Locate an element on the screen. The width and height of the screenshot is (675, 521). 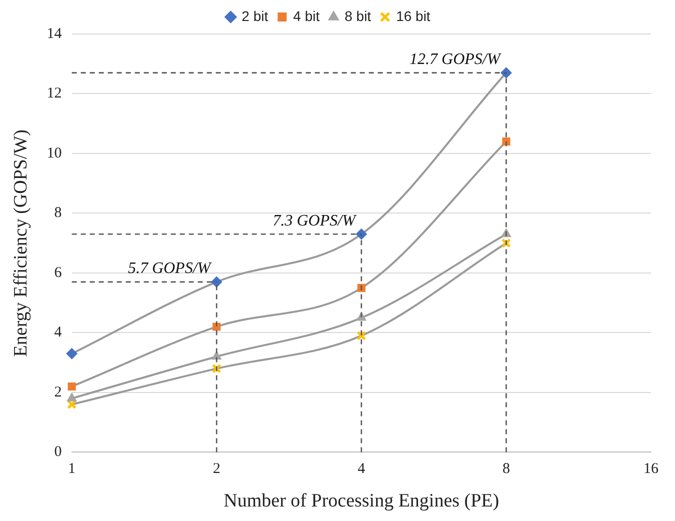
y-tick-label: 6 is located at coordinates (58, 272).